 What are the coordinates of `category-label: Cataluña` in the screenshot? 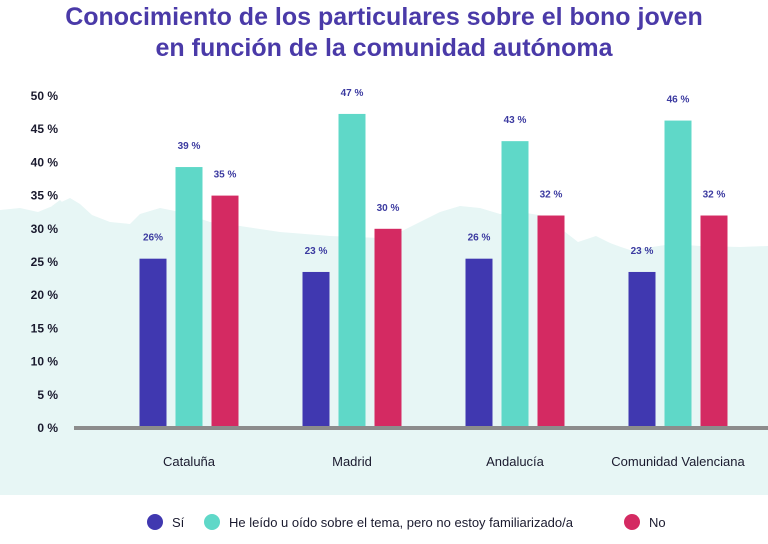 It's located at (189, 461).